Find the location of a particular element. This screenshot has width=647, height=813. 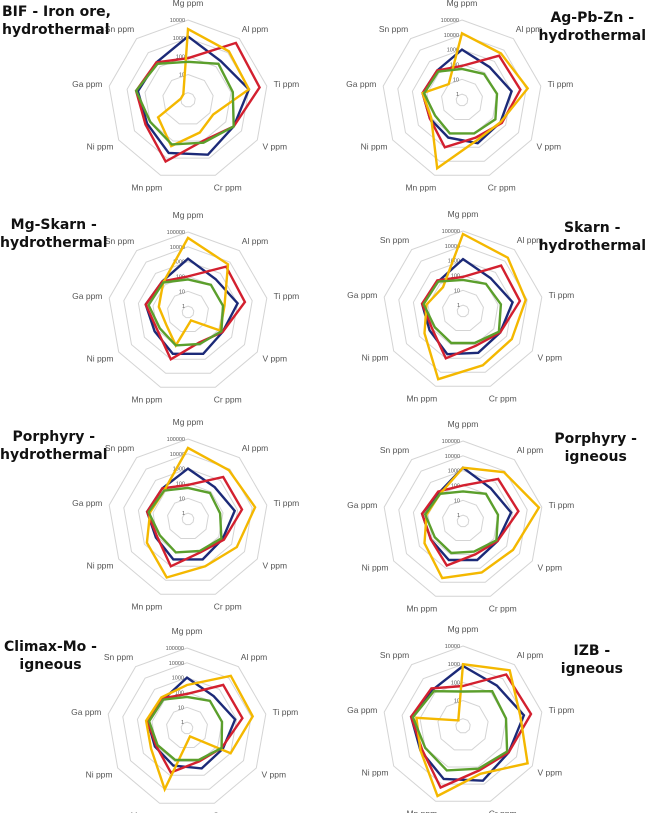

title-line: hydrothermal is located at coordinates (54, 243).